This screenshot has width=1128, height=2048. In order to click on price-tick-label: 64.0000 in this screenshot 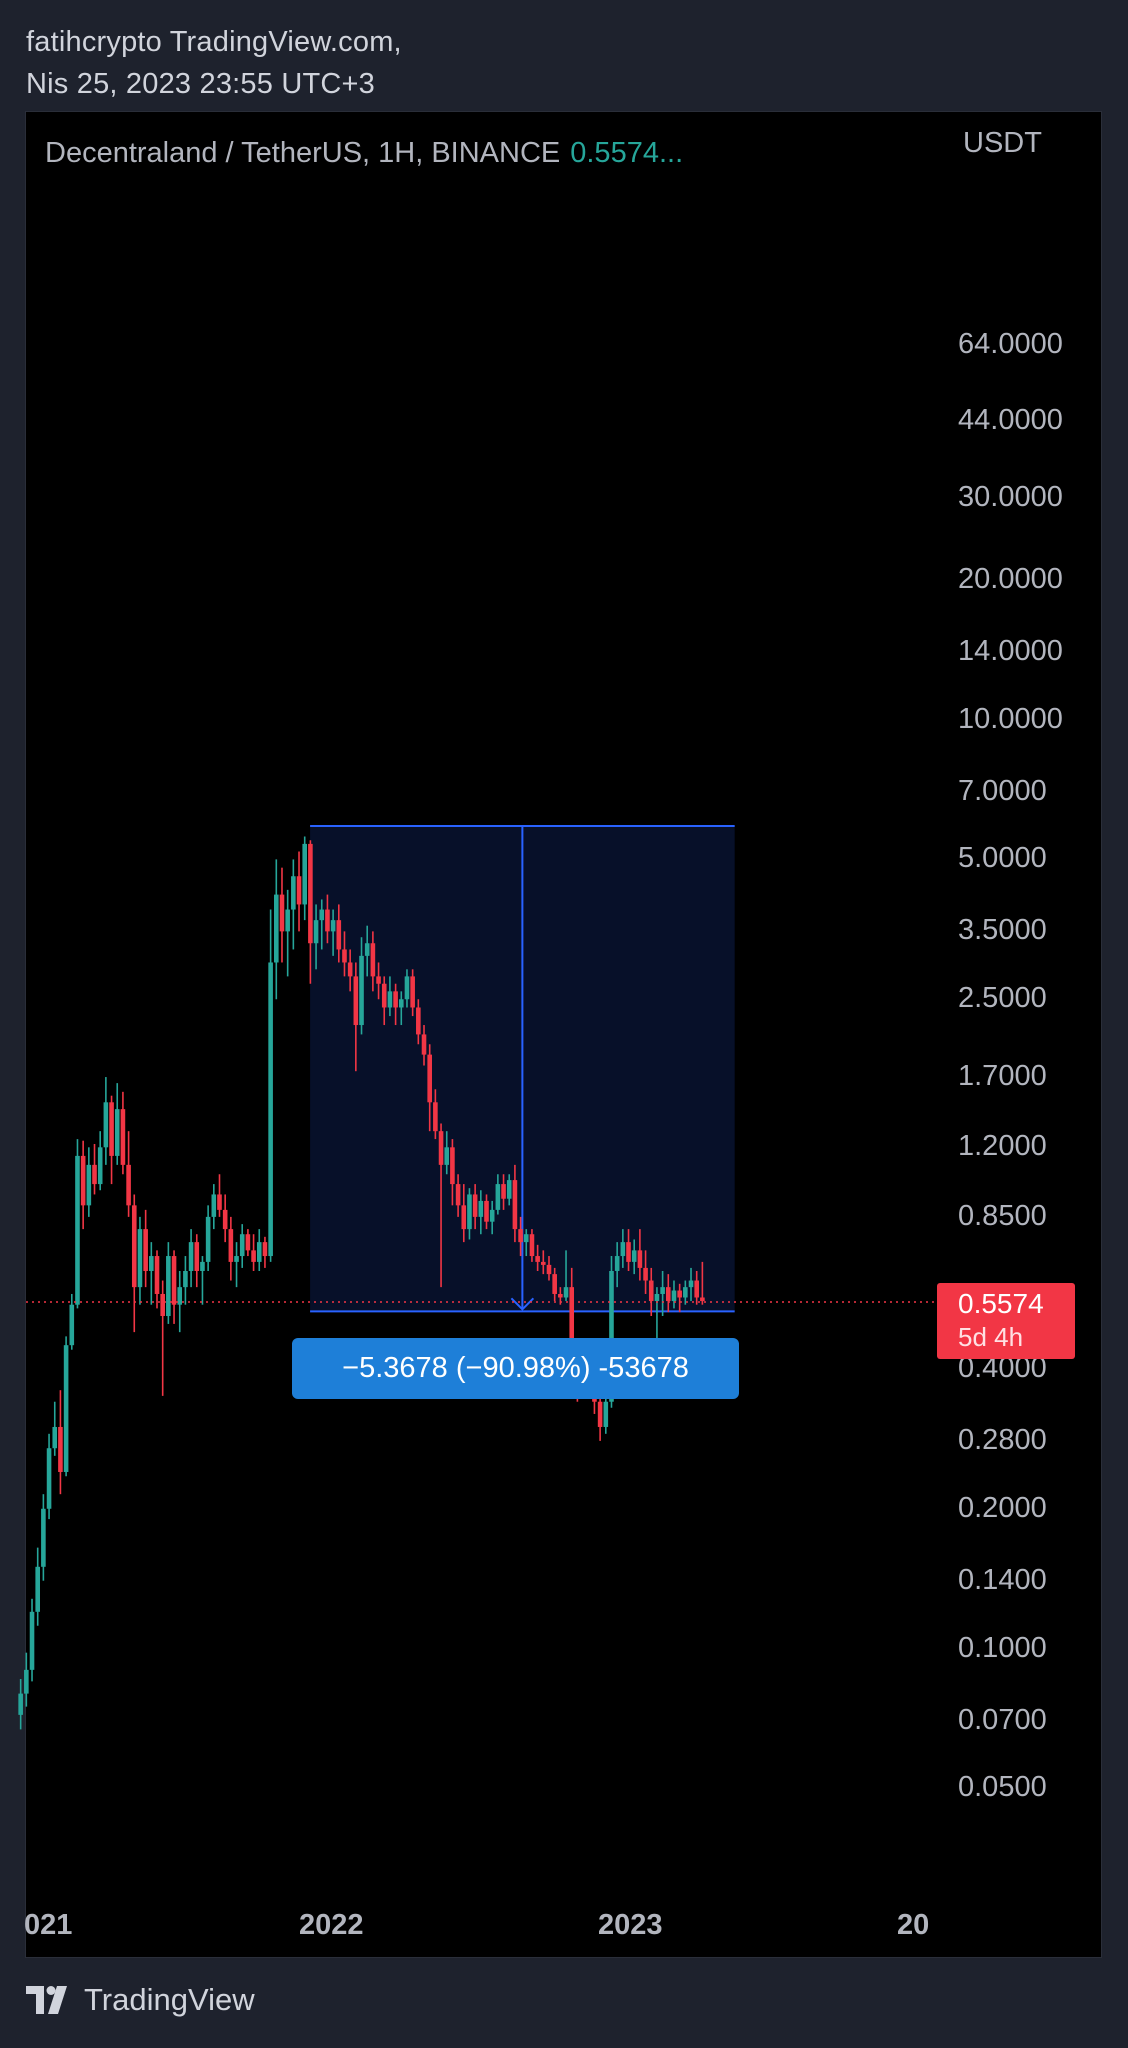, I will do `click(1010, 344)`.